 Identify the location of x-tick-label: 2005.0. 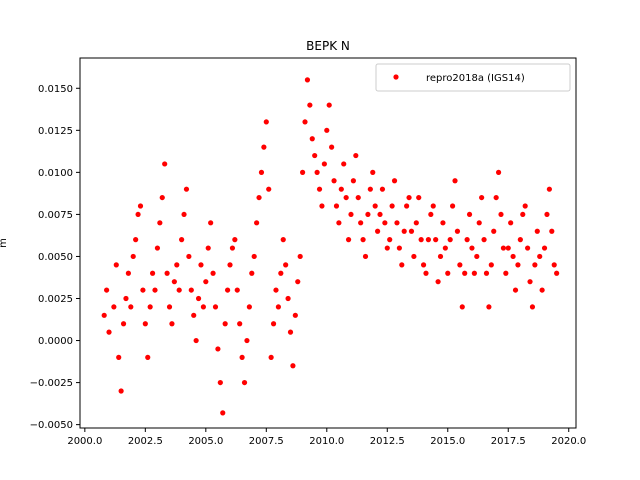
(205, 441).